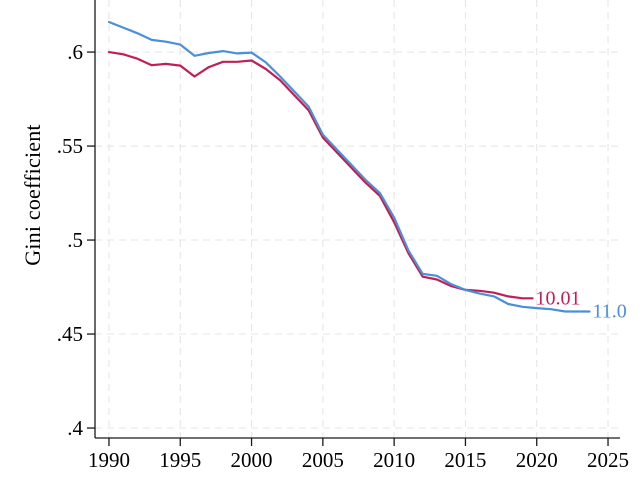  What do you see at coordinates (109, 460) in the screenshot?
I see `x-tick-label: 1990` at bounding box center [109, 460].